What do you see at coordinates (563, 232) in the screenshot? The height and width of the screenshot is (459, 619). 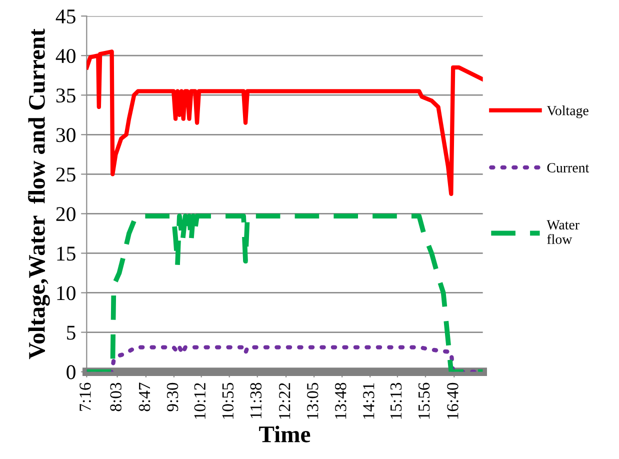 I see `legend-label: Water flow` at bounding box center [563, 232].